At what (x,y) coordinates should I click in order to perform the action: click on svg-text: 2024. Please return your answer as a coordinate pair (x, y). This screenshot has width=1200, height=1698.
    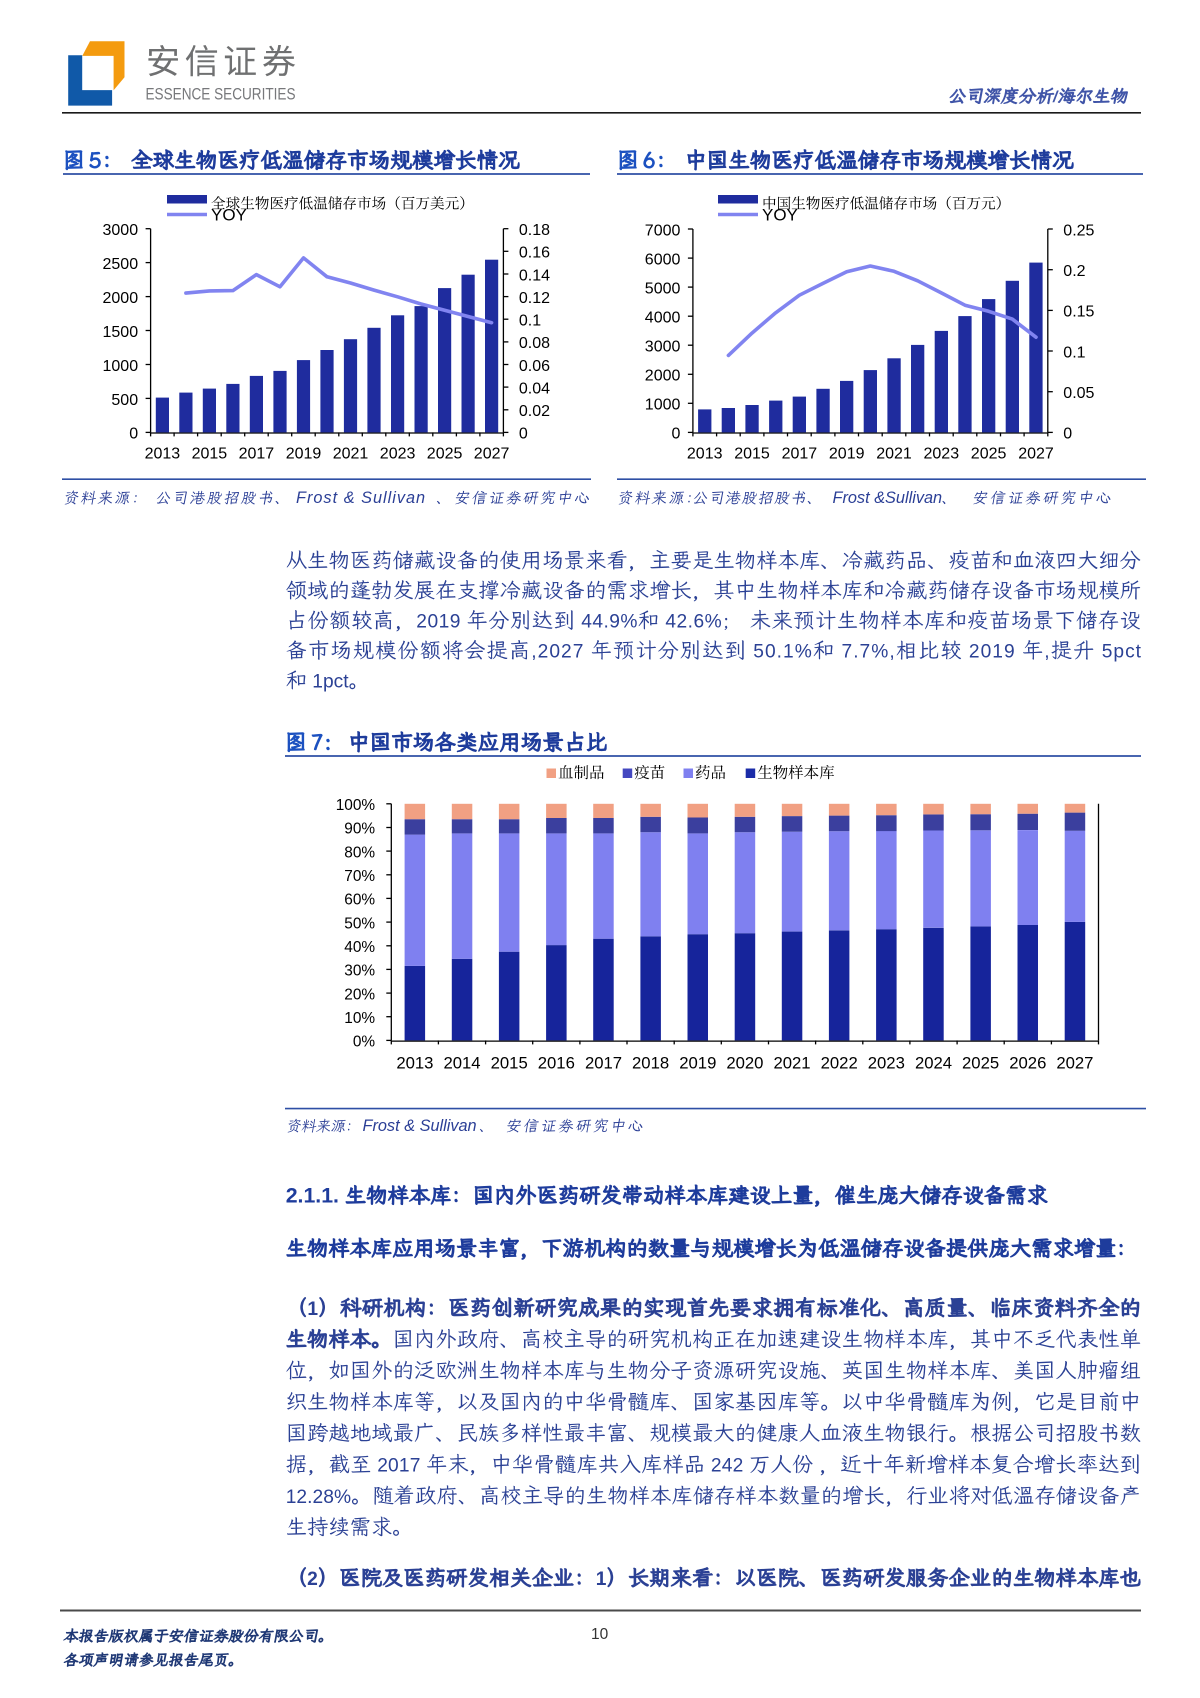
    Looking at the image, I should click on (933, 1062).